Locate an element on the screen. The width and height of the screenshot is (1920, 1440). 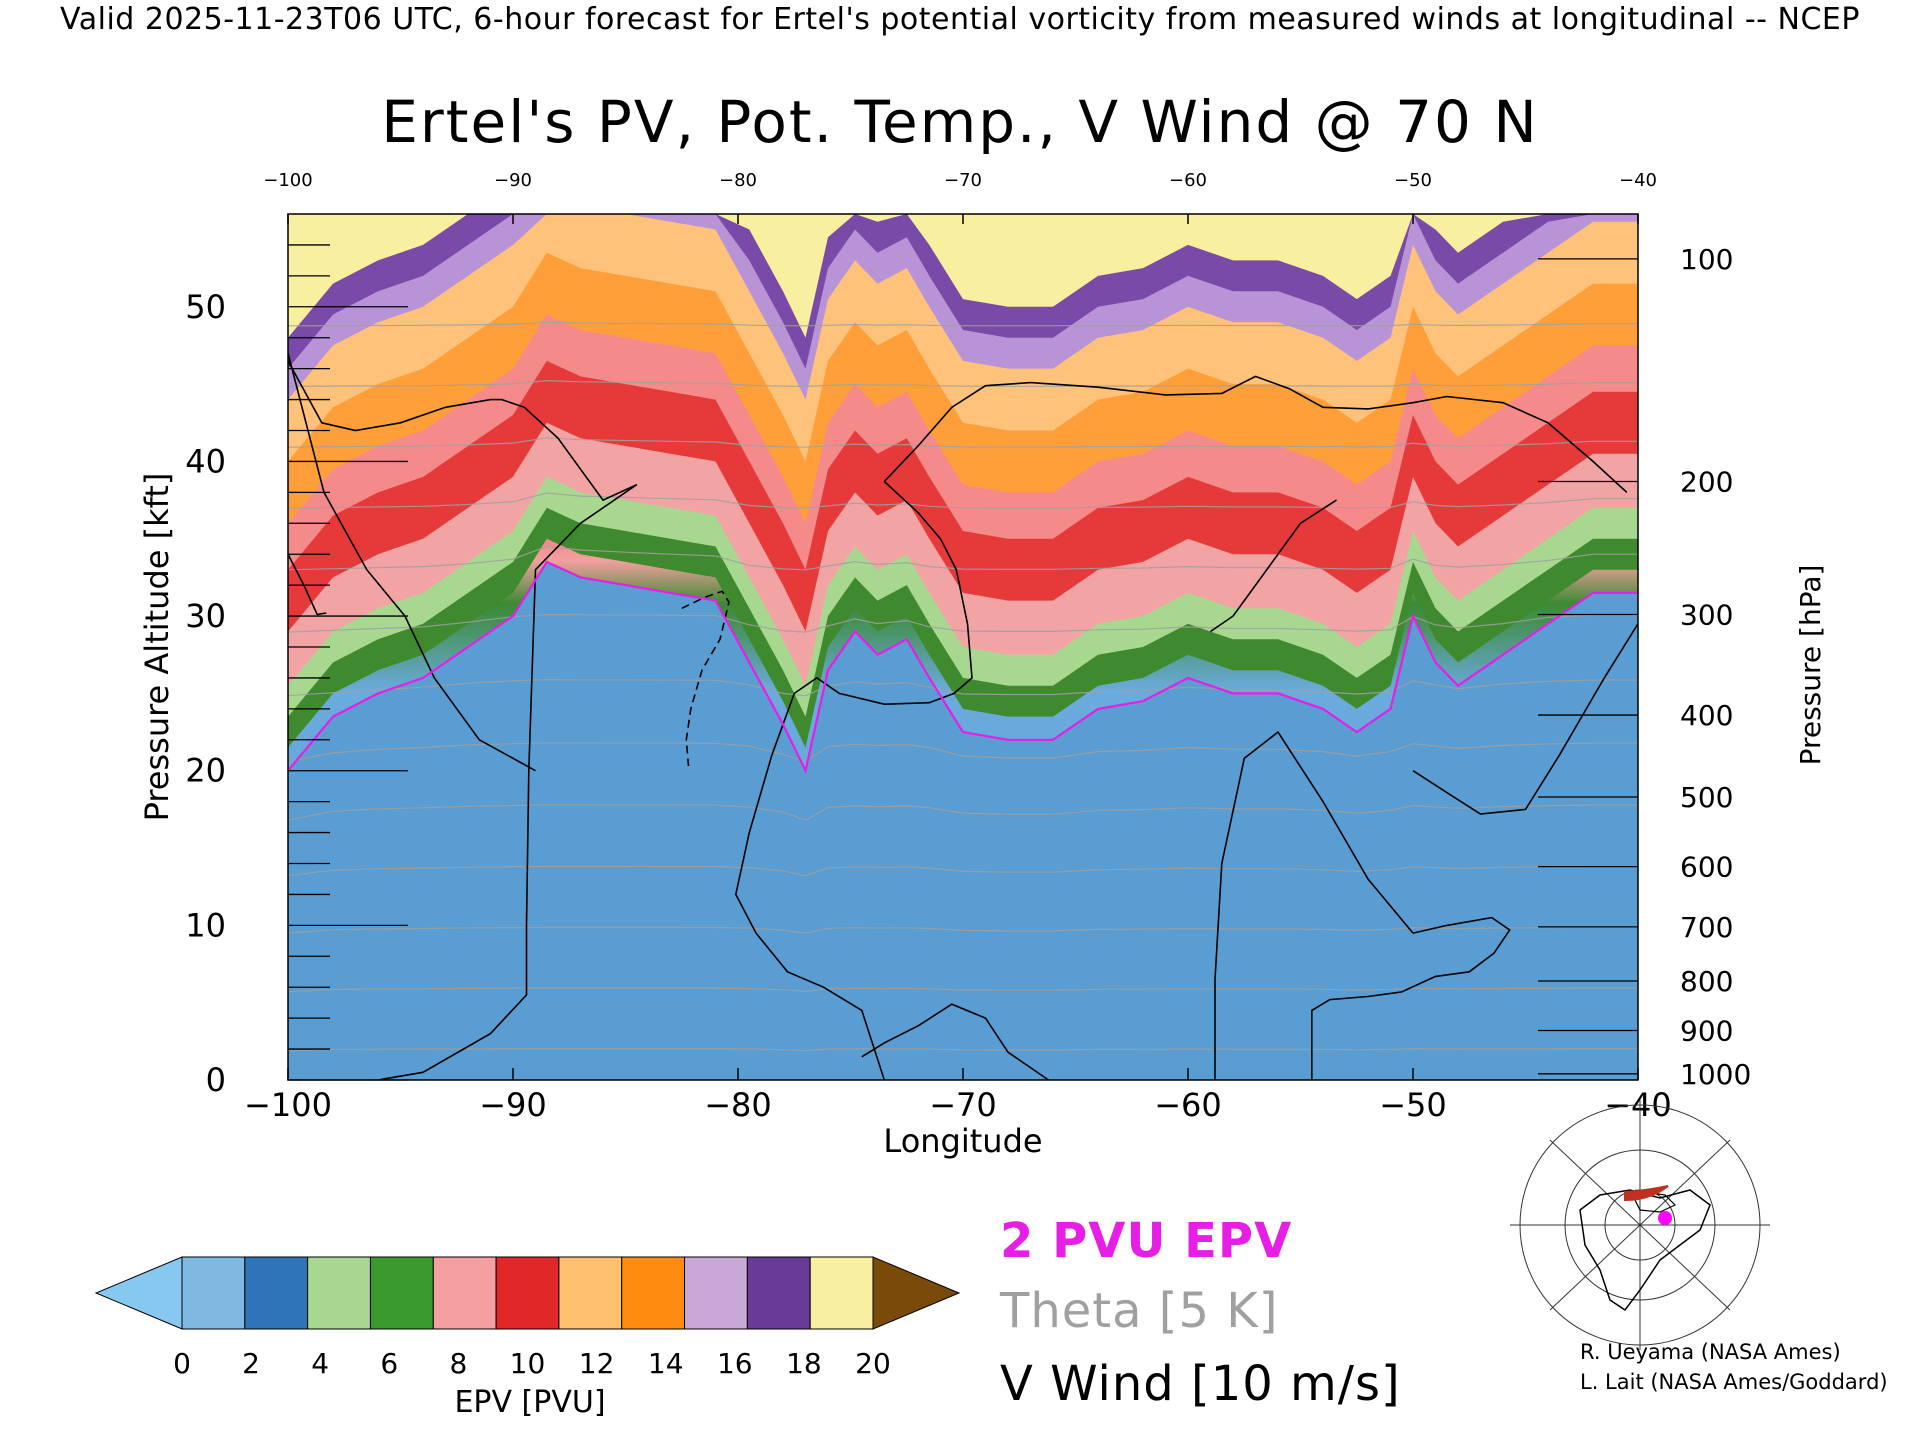
pressure-tick-label: 700 is located at coordinates (1706, 927).